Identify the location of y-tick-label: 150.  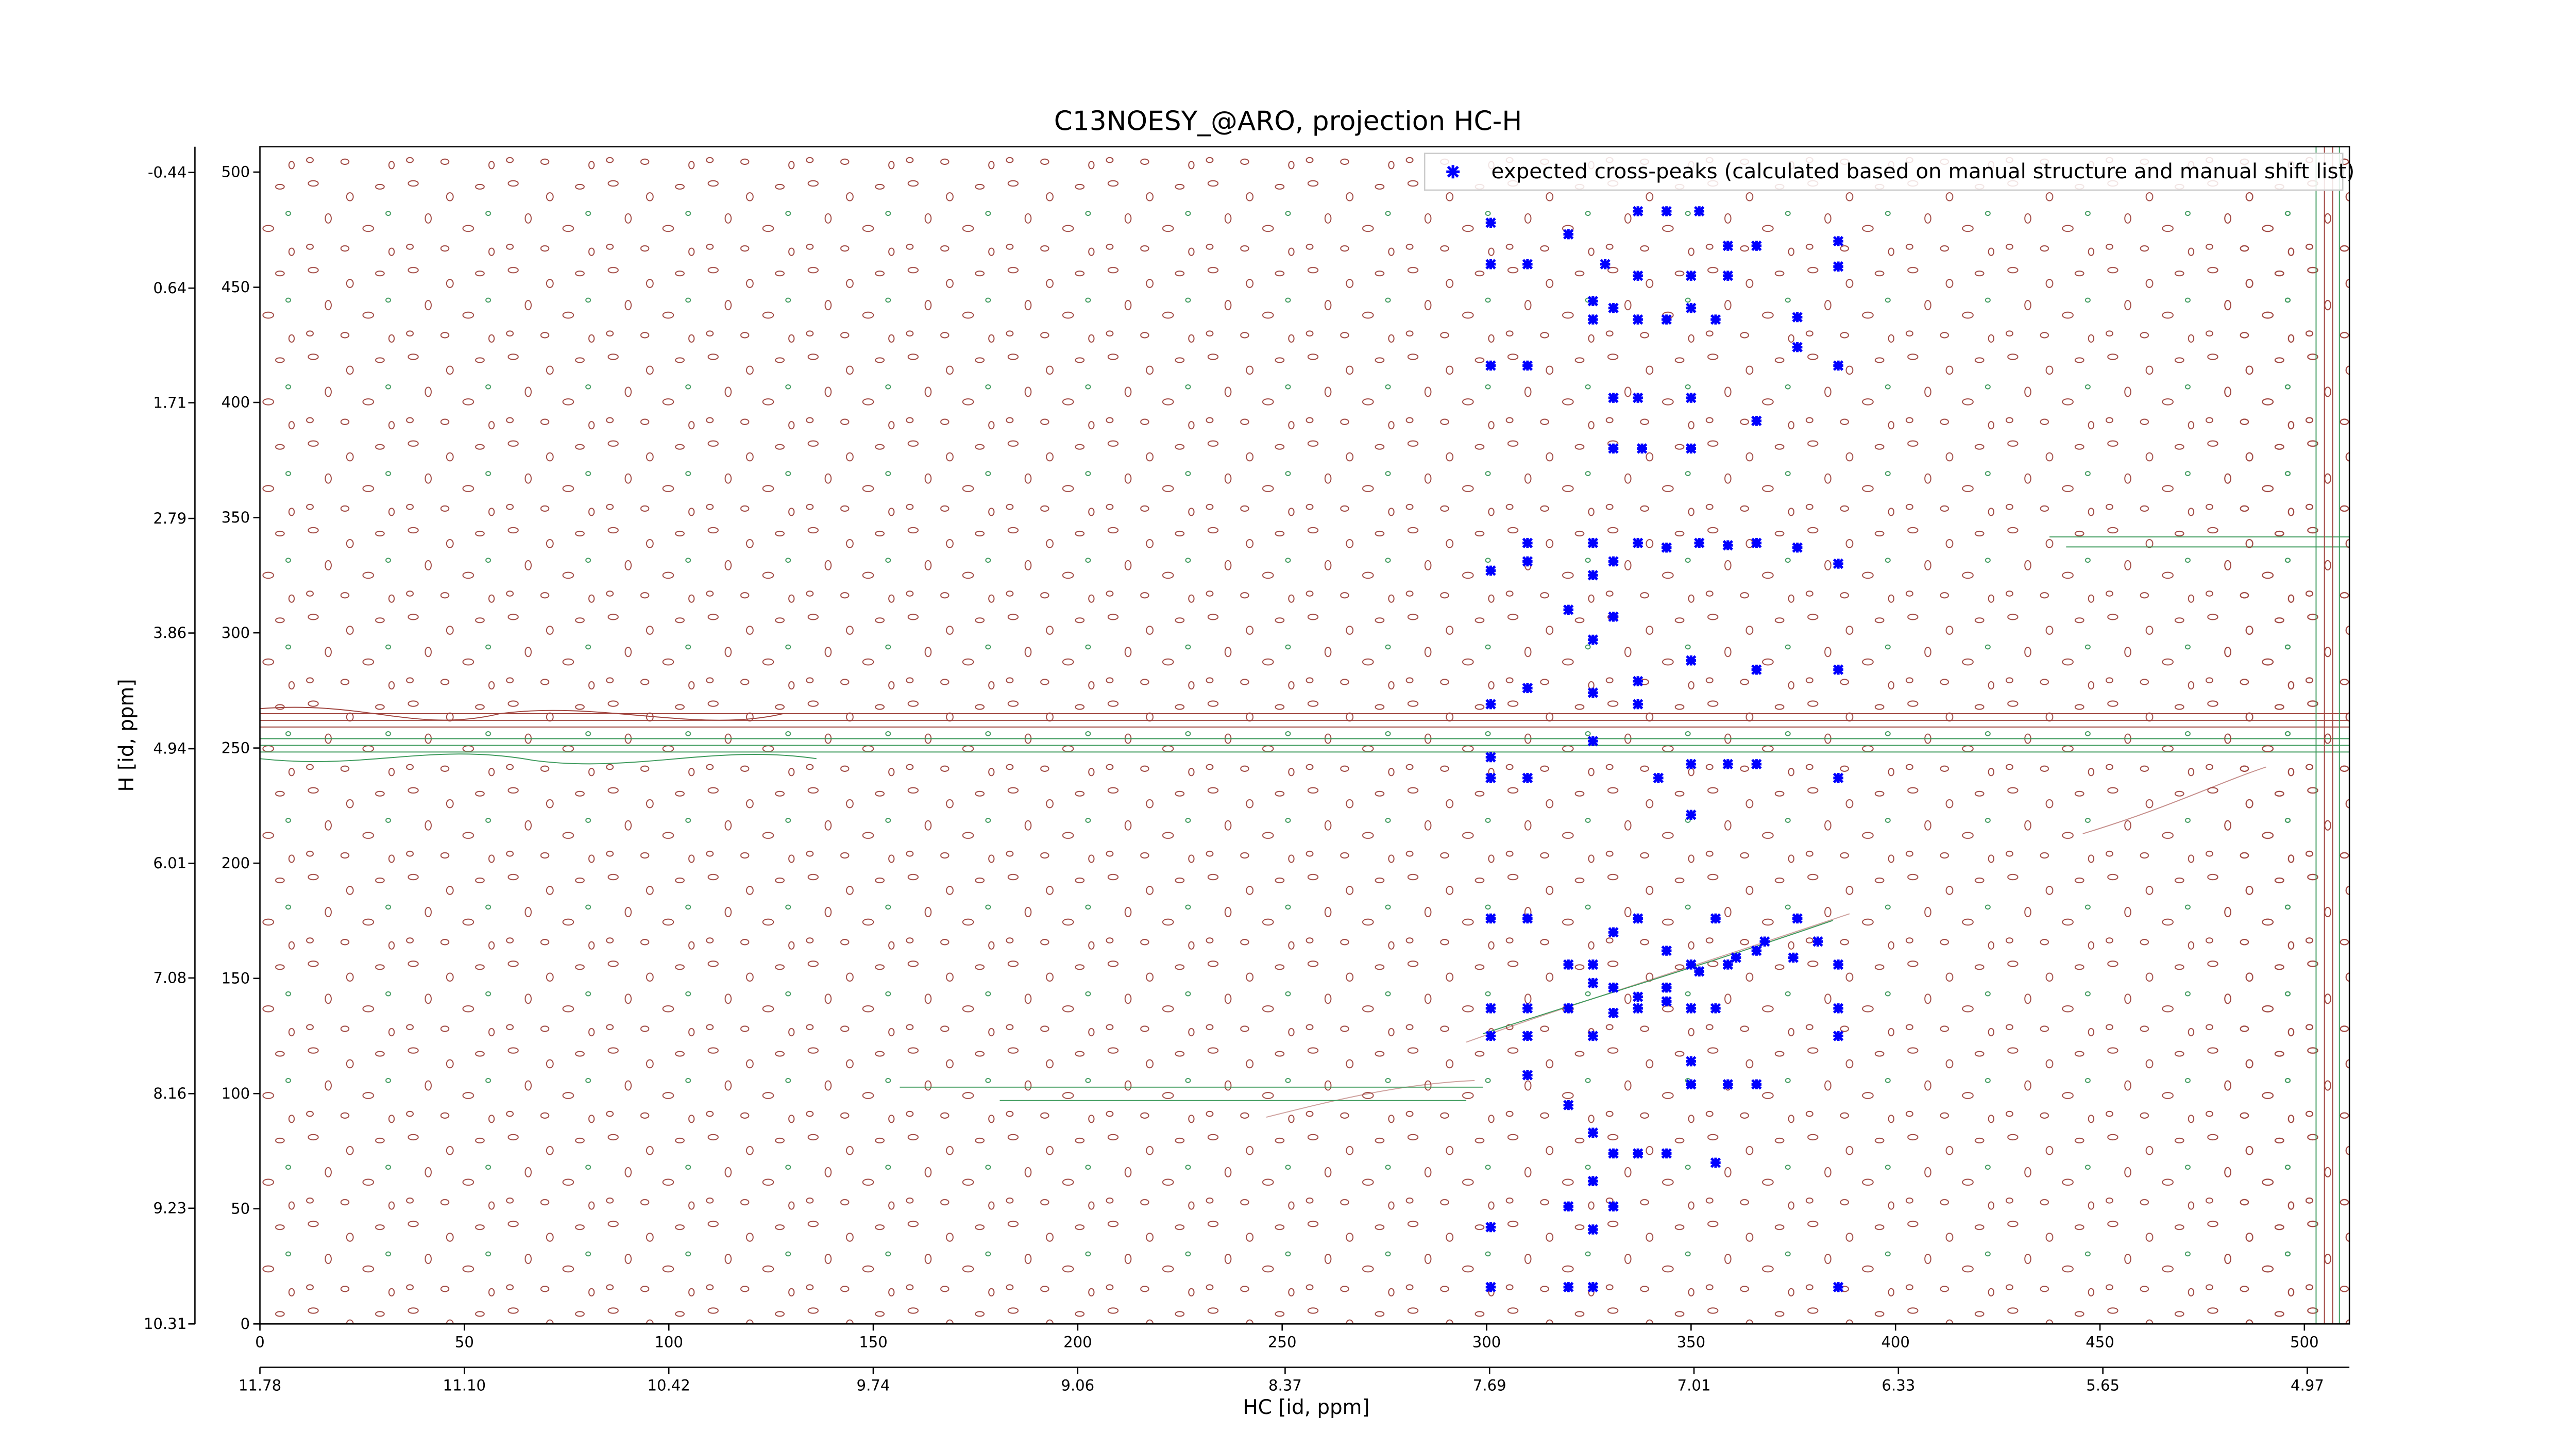
(236, 978).